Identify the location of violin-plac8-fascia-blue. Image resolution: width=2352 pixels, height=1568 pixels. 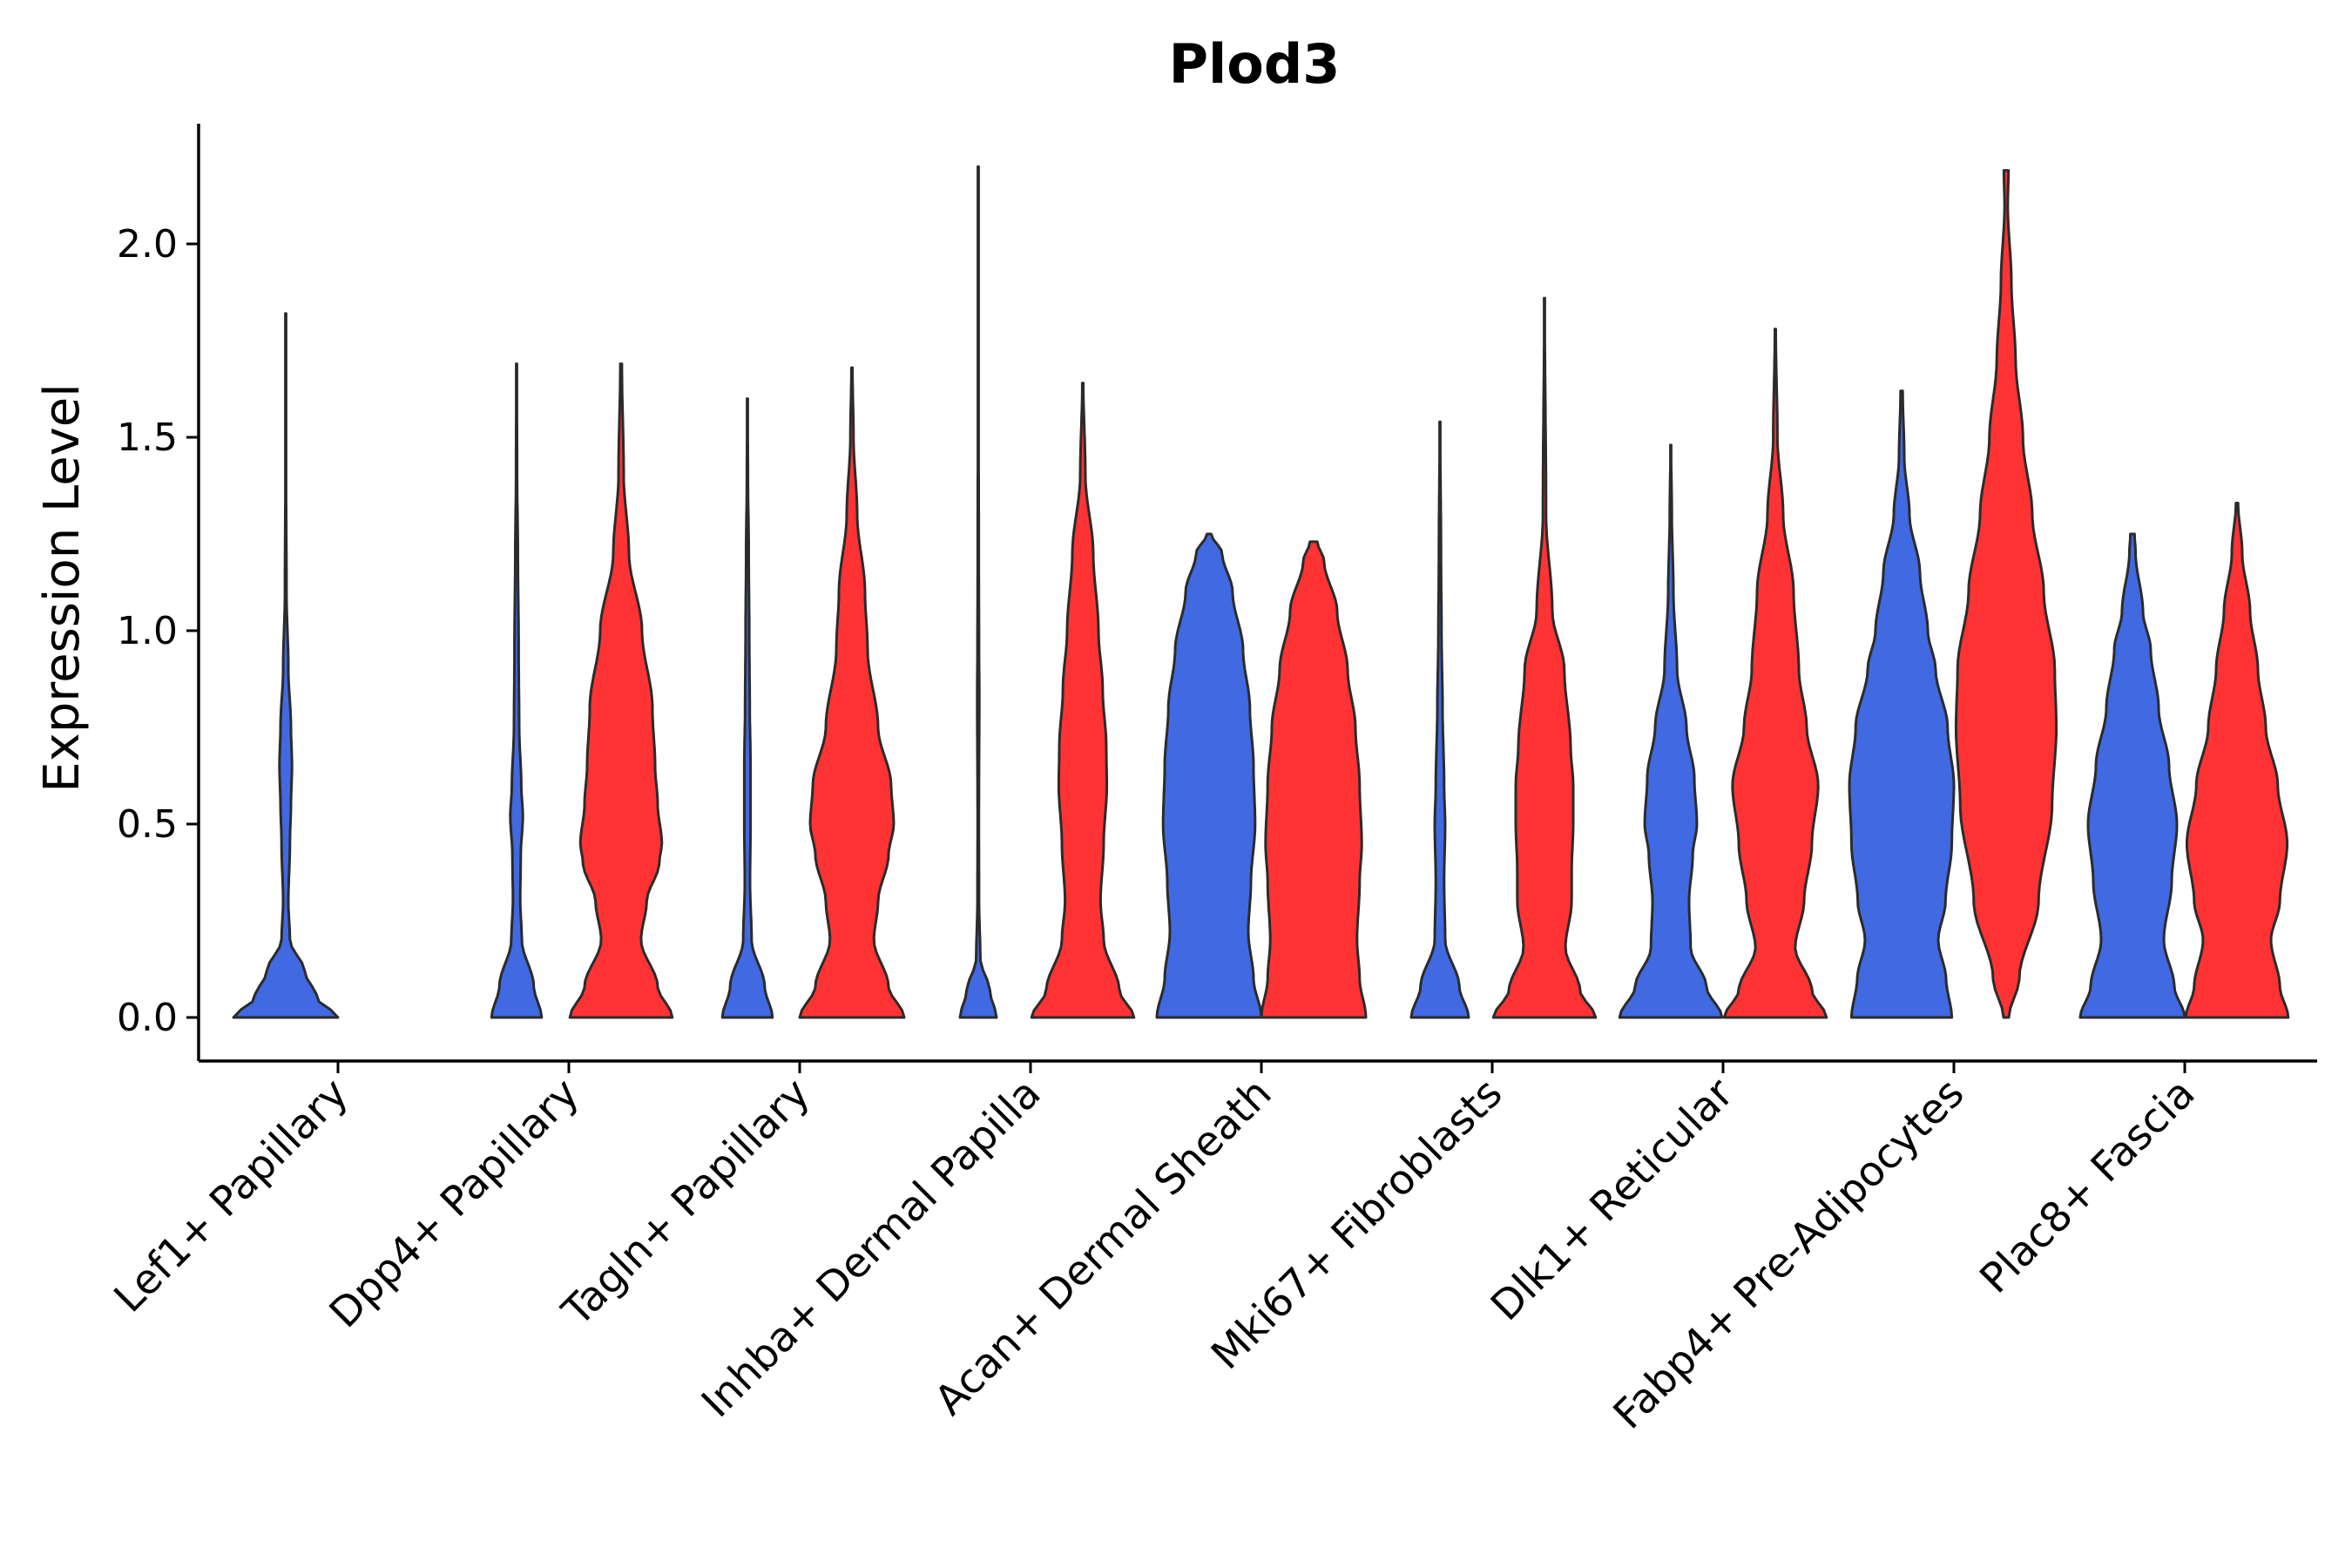
(2132, 775).